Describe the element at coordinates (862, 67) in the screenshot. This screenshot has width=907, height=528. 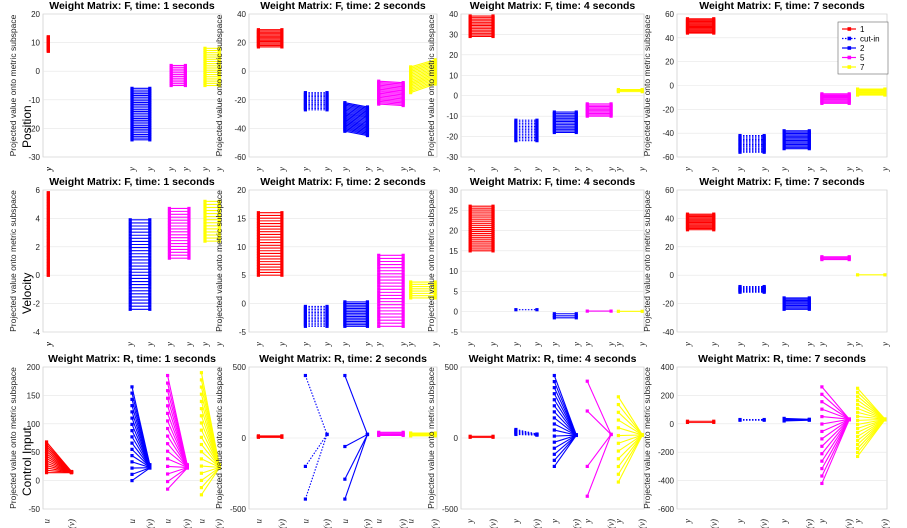
I see `legend-label: 7` at that location.